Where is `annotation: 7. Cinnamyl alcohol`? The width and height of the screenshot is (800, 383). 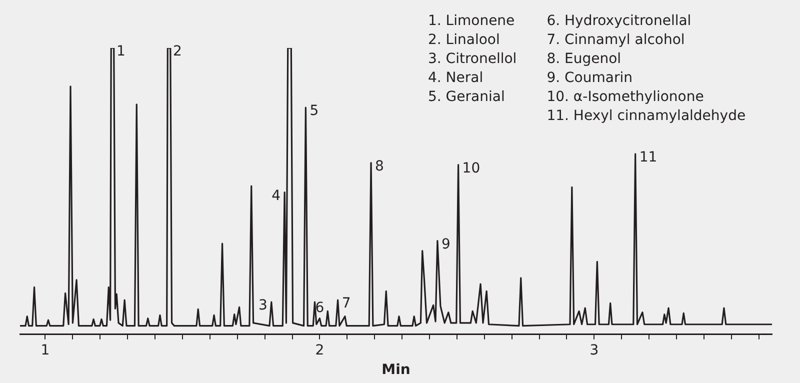
annotation: 7. Cinnamyl alcohol is located at coordinates (616, 40).